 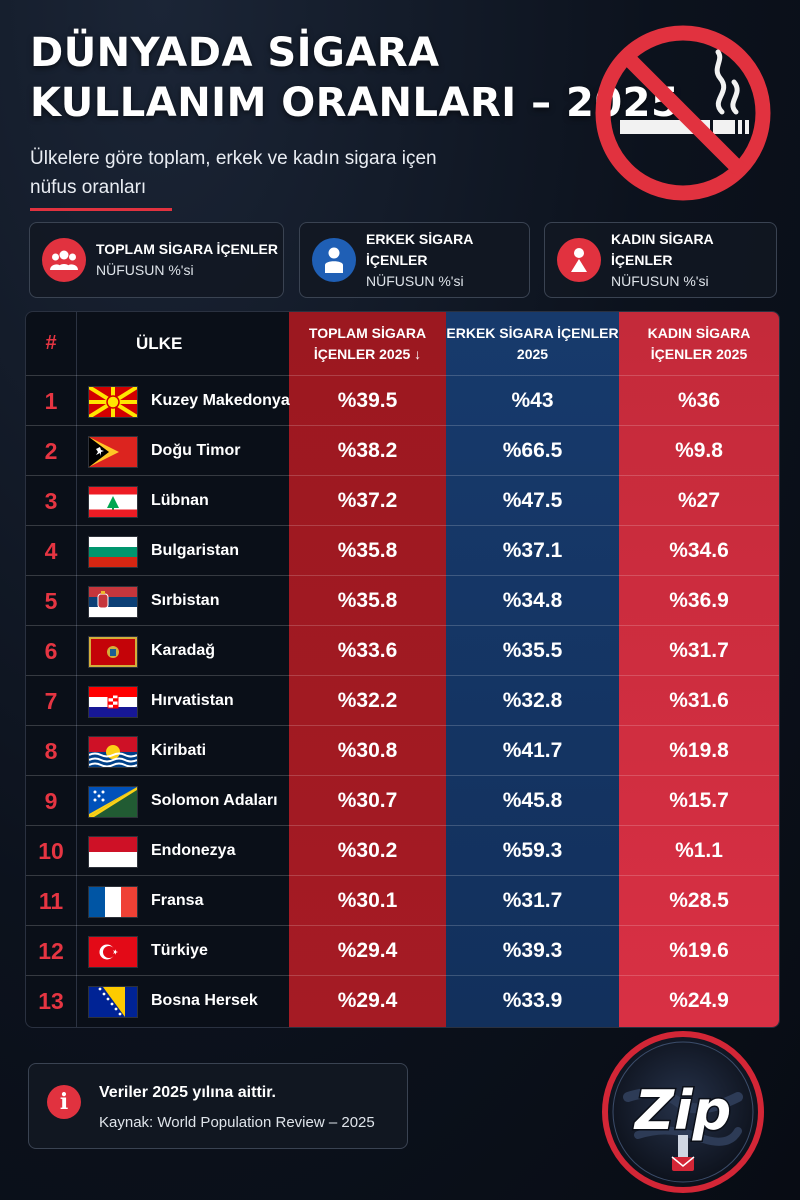 What do you see at coordinates (64, 1102) in the screenshot?
I see `info-icon: i` at bounding box center [64, 1102].